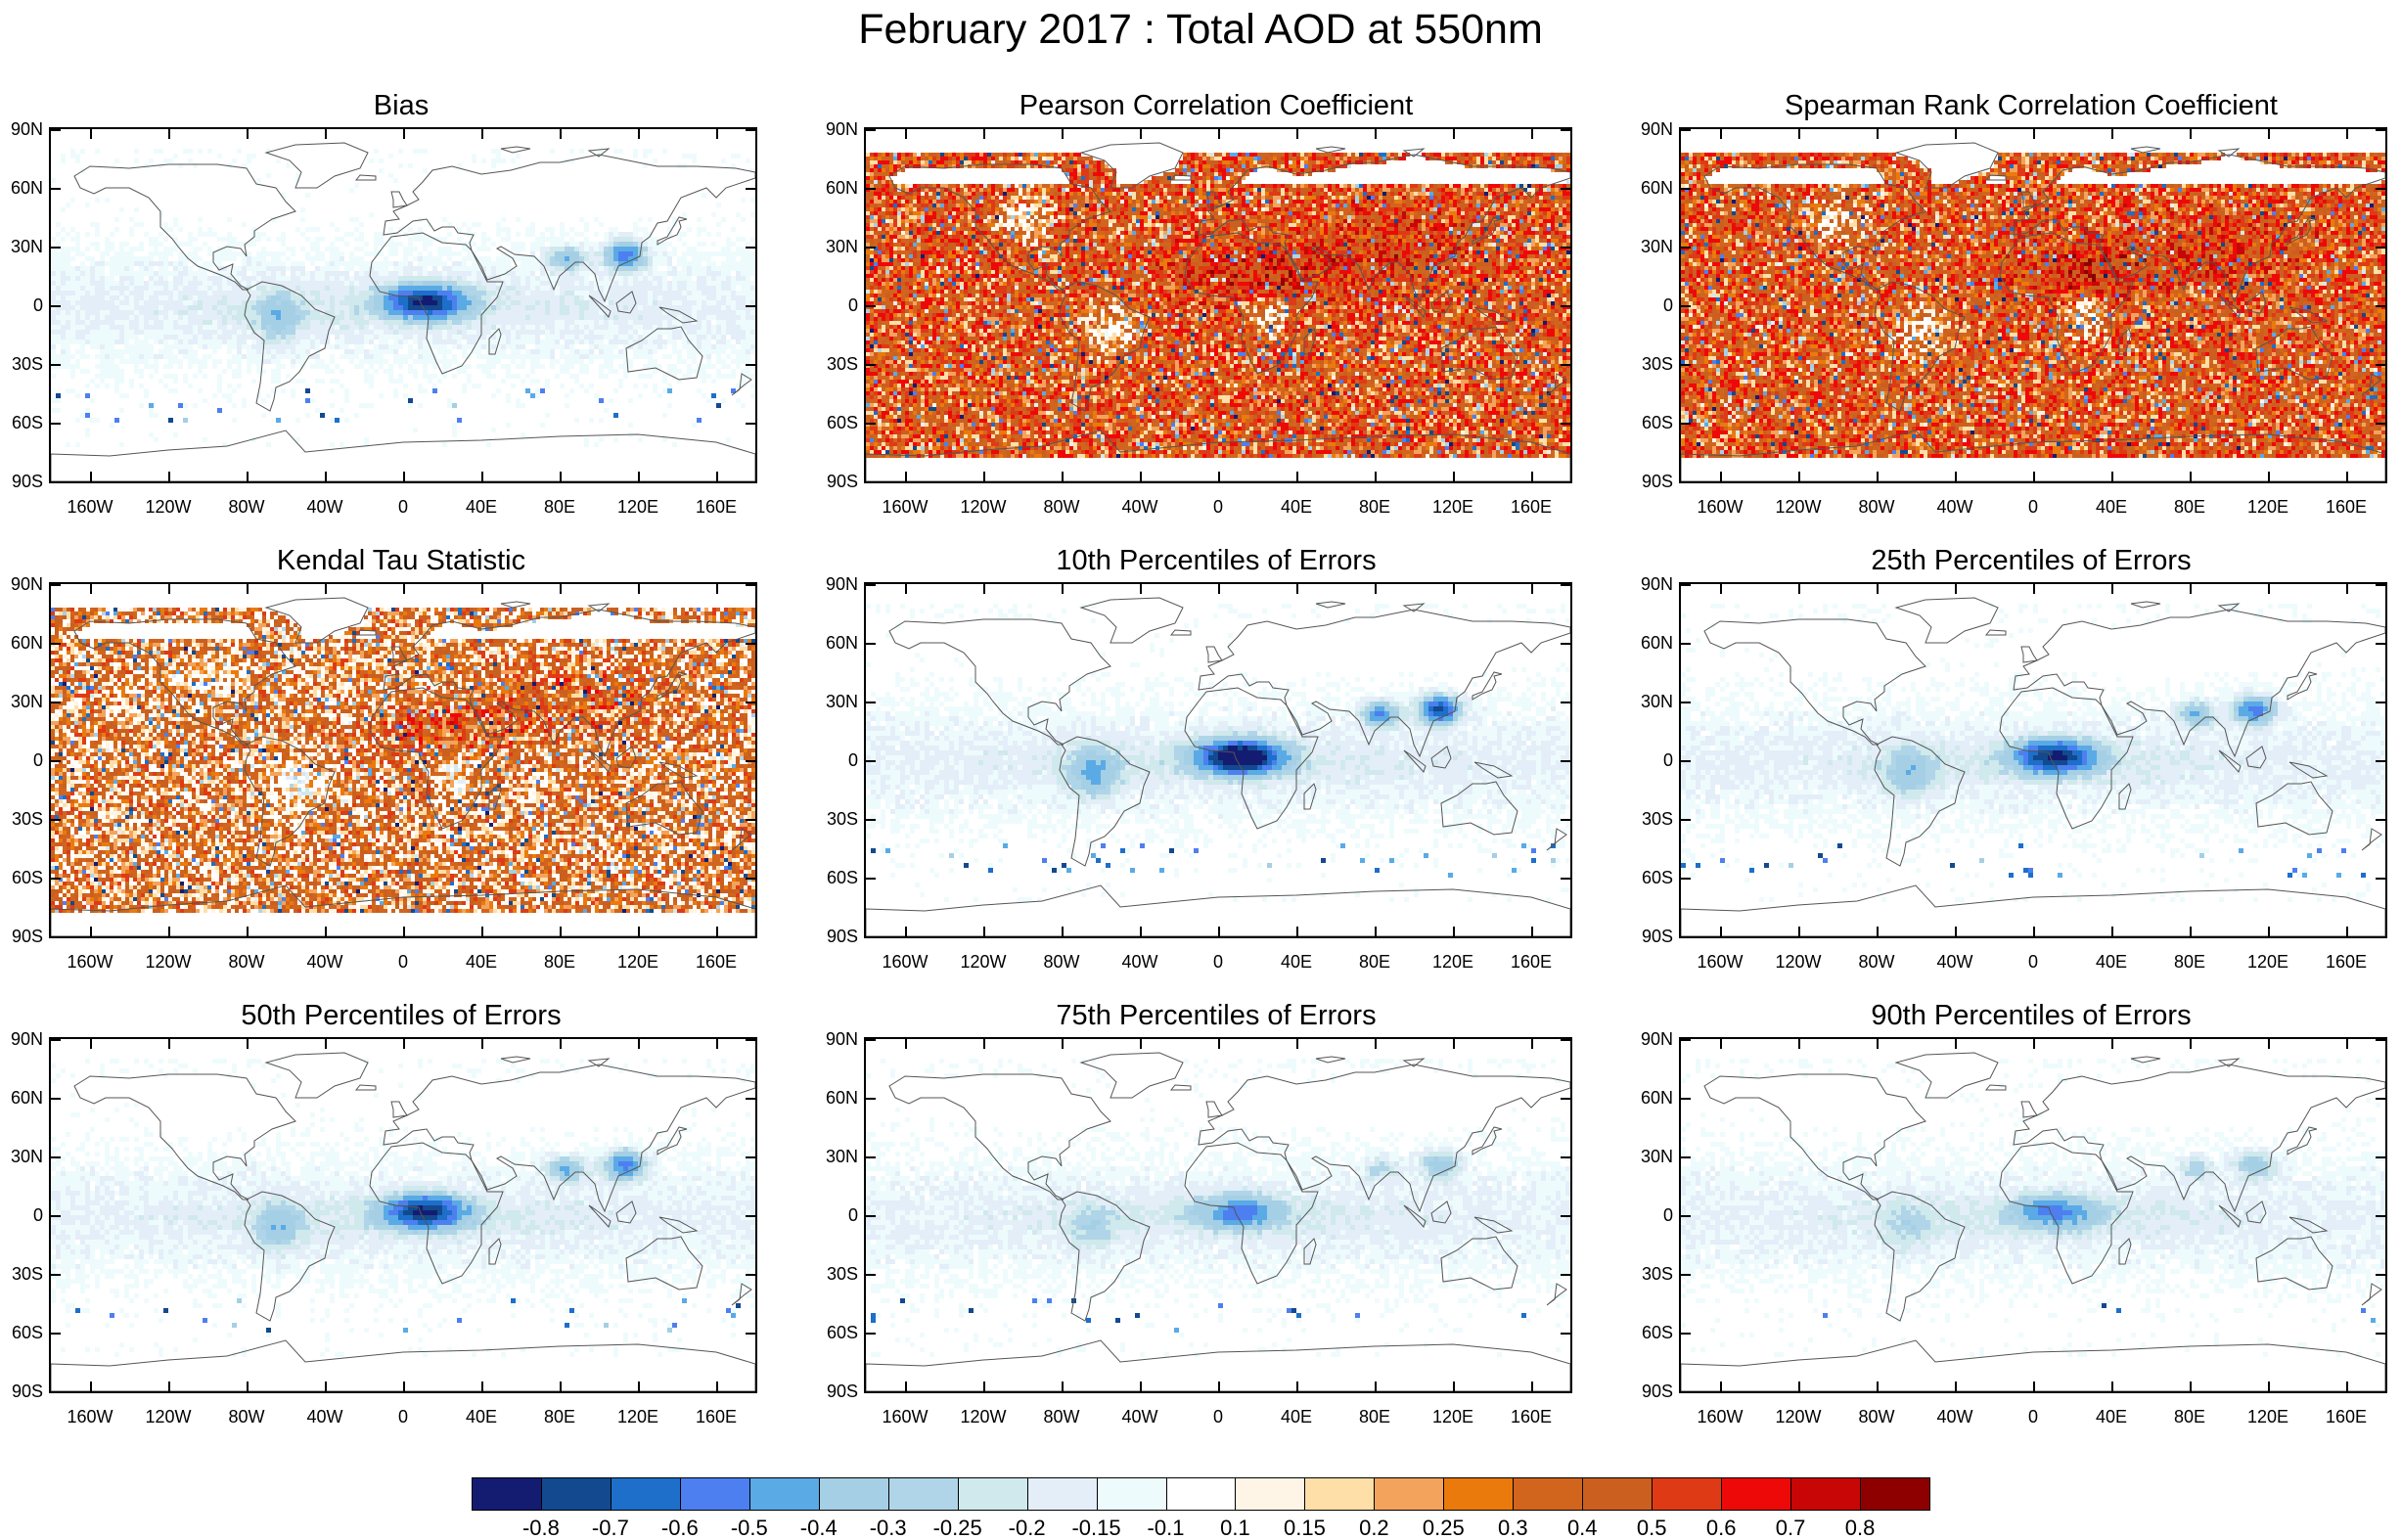  I want to click on colorbar-label: -0.4, so click(819, 1528).